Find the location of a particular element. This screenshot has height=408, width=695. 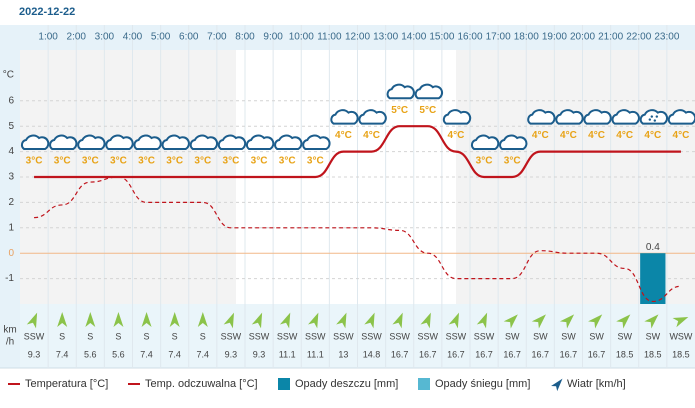

x-tick-label: 13:00 is located at coordinates (385, 37).